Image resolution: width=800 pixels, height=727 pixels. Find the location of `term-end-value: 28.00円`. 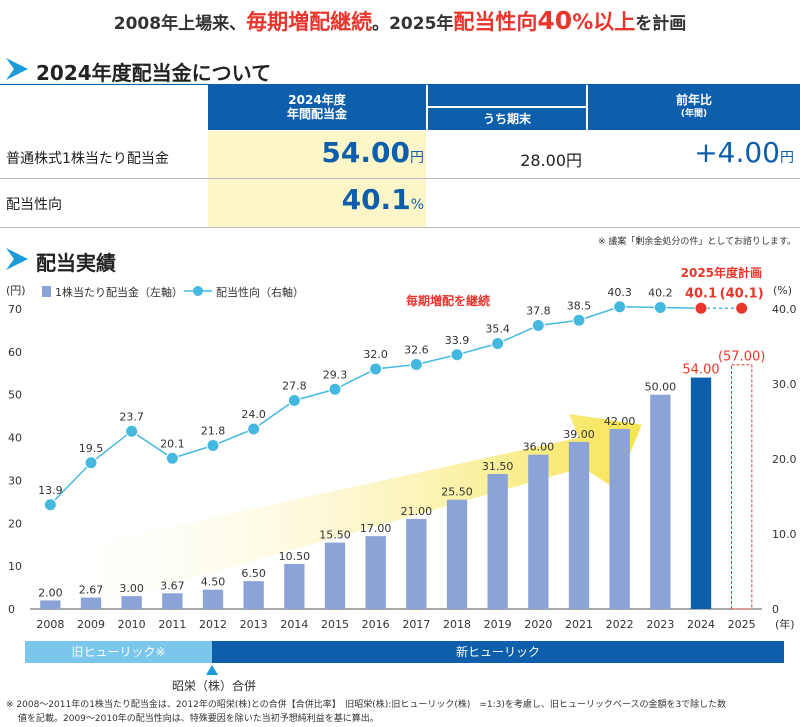

term-end-value: 28.00円 is located at coordinates (551, 160).